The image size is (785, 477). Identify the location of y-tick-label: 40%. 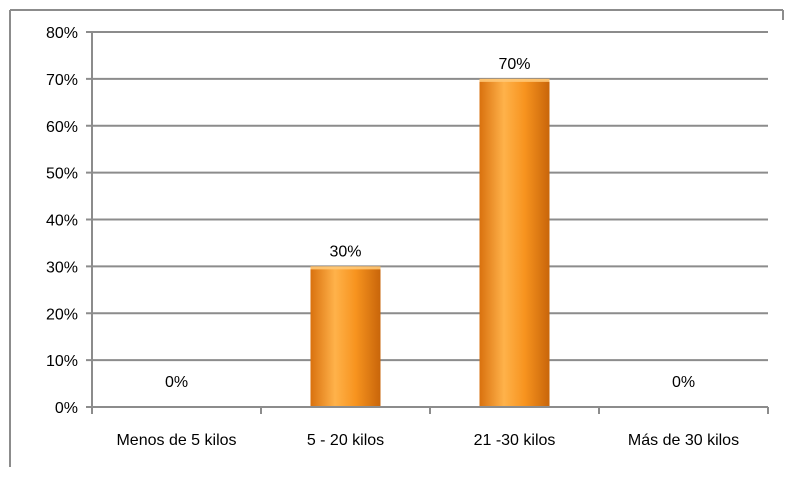
(62, 221).